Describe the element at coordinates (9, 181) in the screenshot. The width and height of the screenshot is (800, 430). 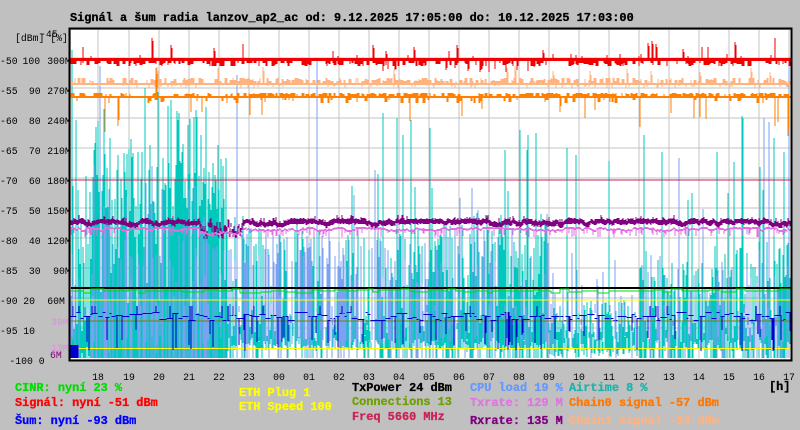
I see `svg-text: -70` at that location.